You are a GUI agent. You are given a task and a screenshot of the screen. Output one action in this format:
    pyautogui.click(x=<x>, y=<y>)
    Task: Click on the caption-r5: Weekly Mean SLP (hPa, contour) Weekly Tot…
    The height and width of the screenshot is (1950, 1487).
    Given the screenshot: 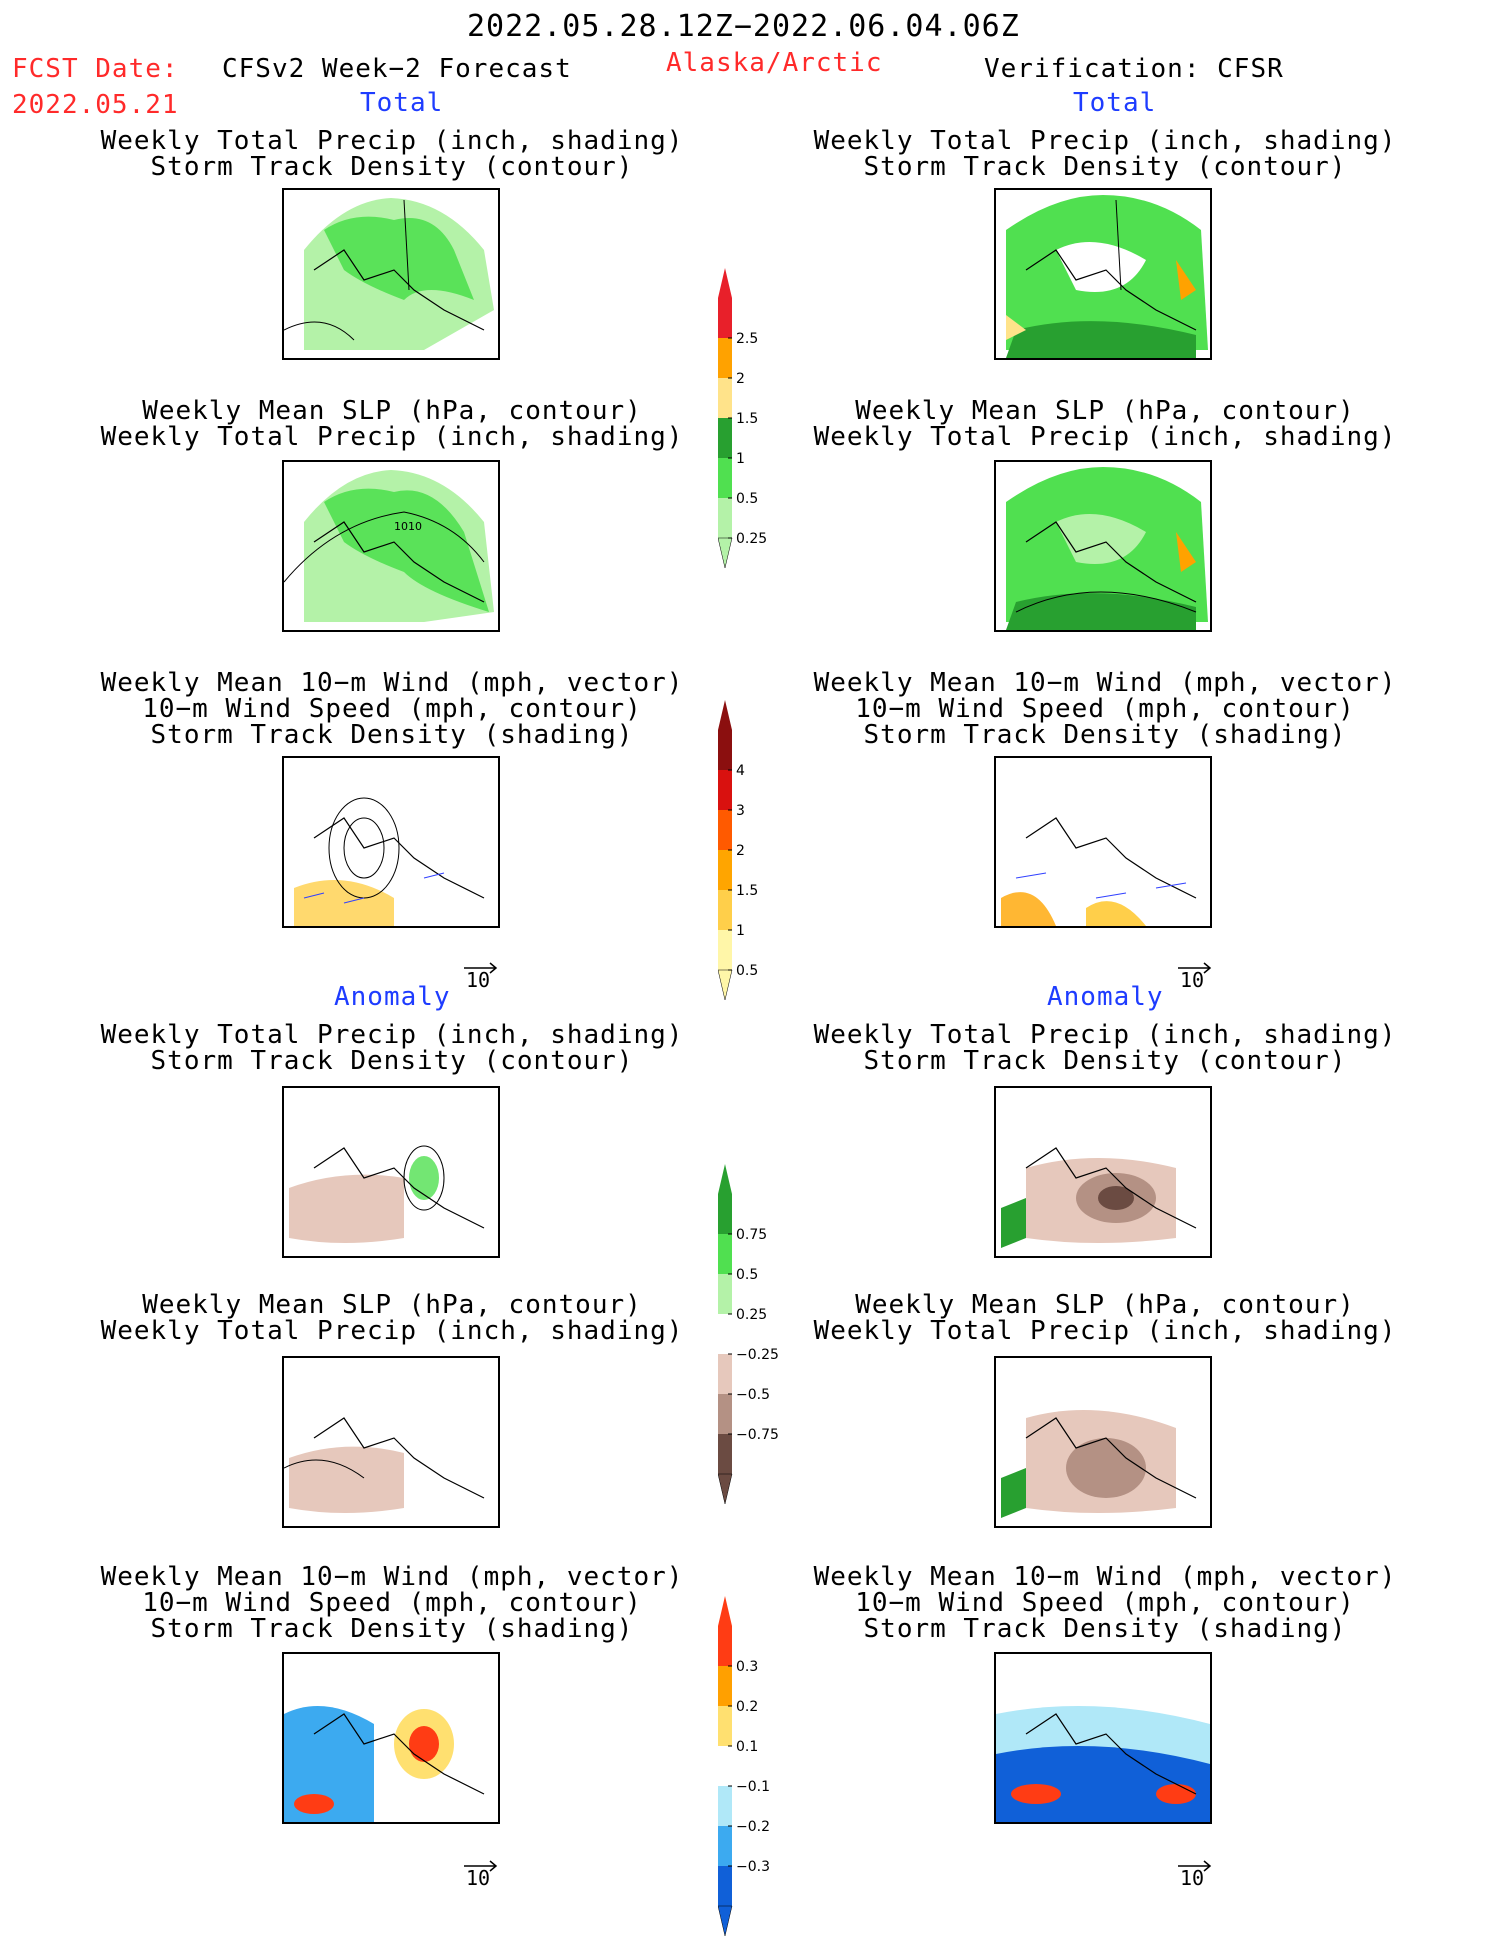 What is the action you would take?
    pyautogui.click(x=1105, y=1318)
    